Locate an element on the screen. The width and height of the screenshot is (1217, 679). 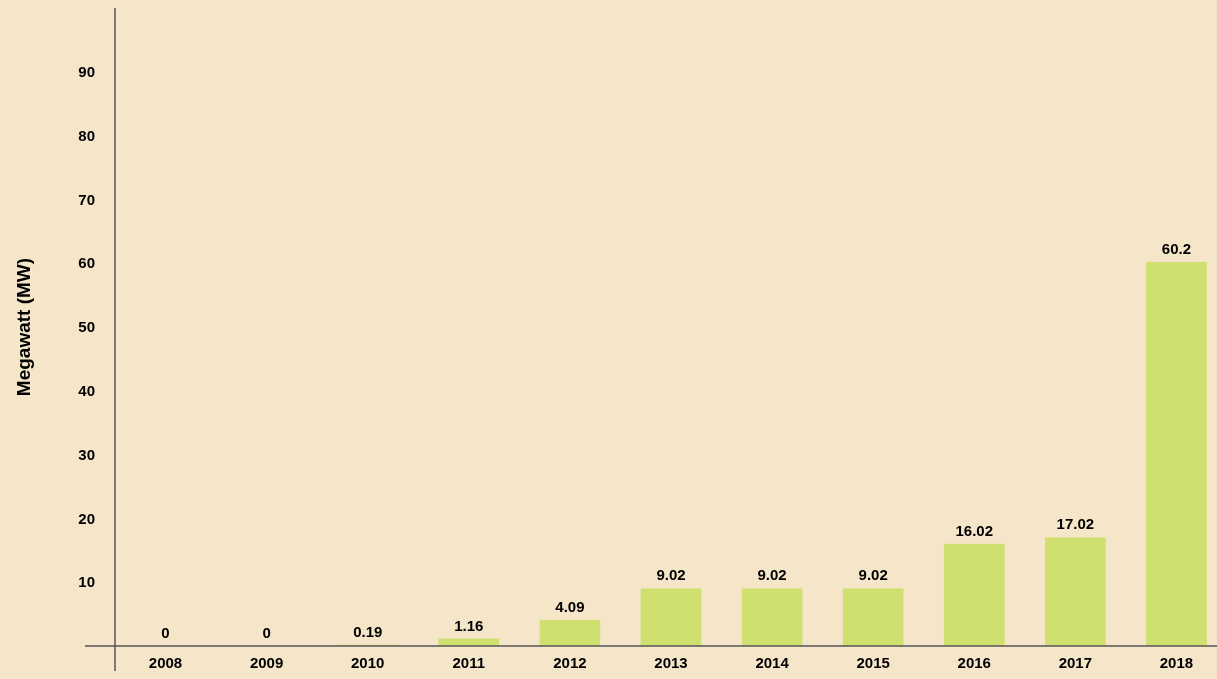
x-tick-label: 2014 is located at coordinates (772, 662).